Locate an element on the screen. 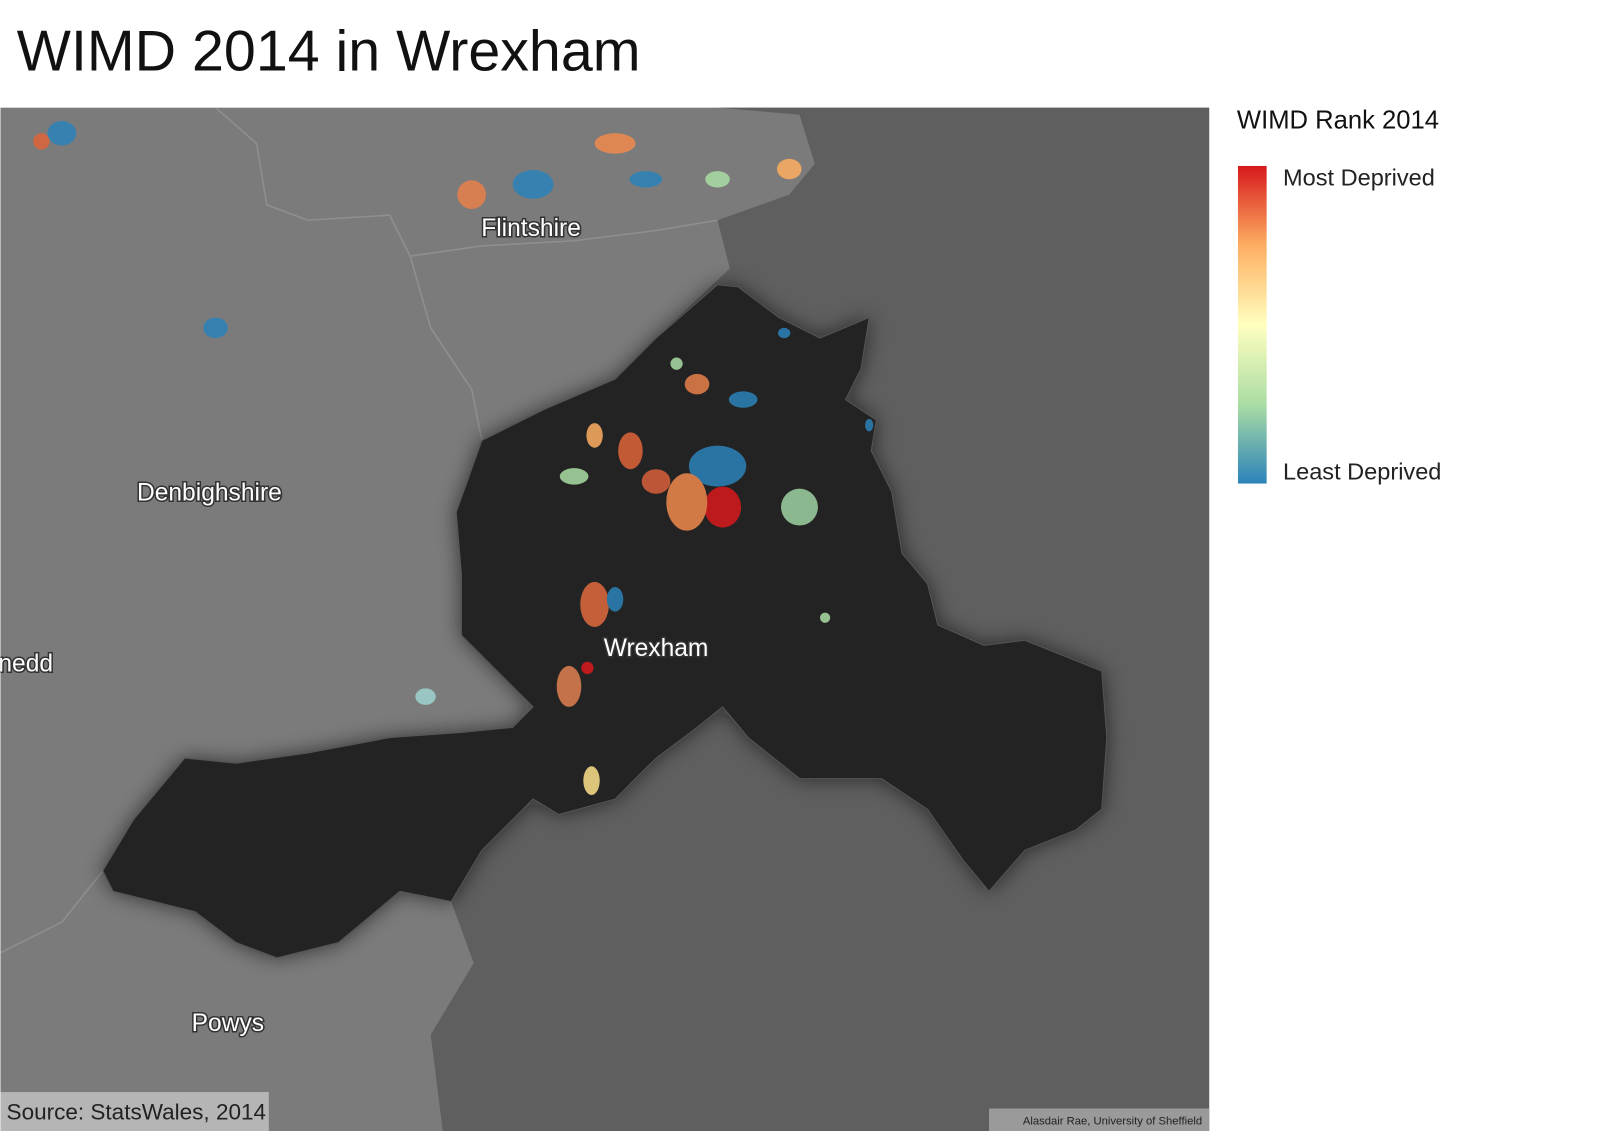 This screenshot has width=1600, height=1131. place-label: Powys is located at coordinates (228, 1023).